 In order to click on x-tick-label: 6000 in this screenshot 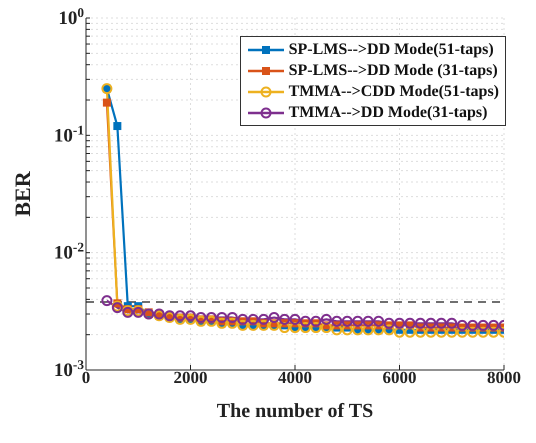, I will do `click(399, 377)`.